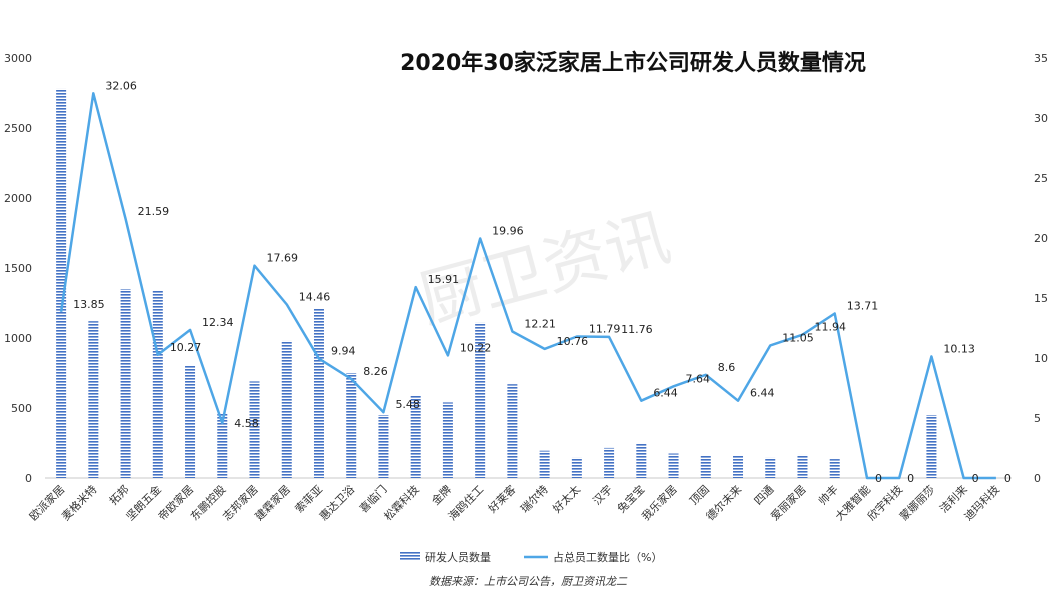  What do you see at coordinates (410, 556) in the screenshot?
I see `legend-bar-swatch` at bounding box center [410, 556].